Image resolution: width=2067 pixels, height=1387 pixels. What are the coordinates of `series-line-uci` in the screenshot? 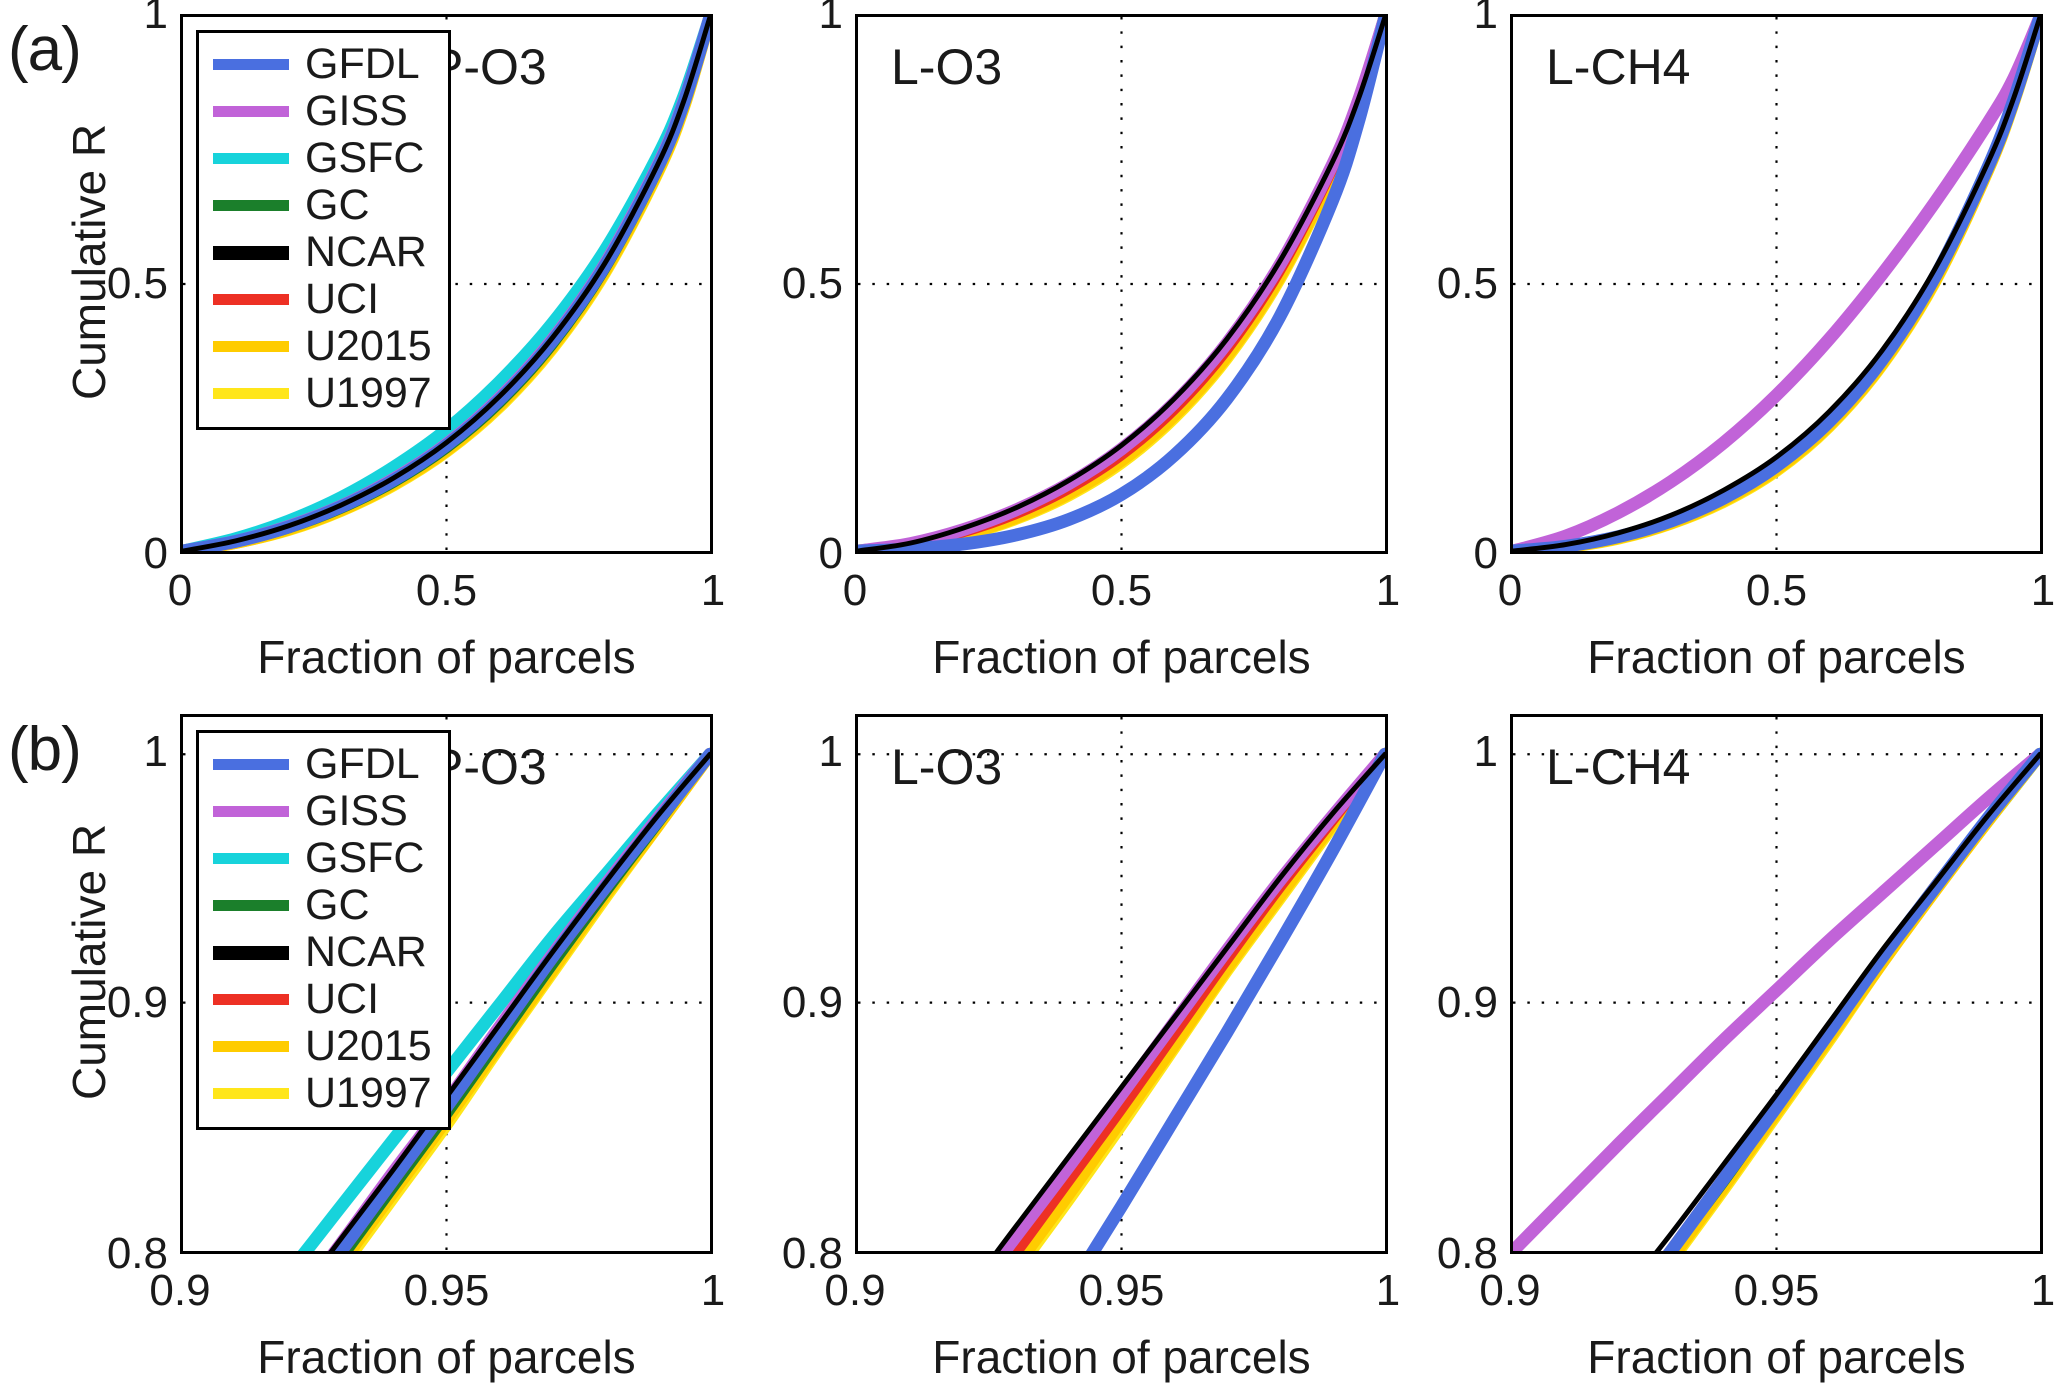 It's located at (1121, 284).